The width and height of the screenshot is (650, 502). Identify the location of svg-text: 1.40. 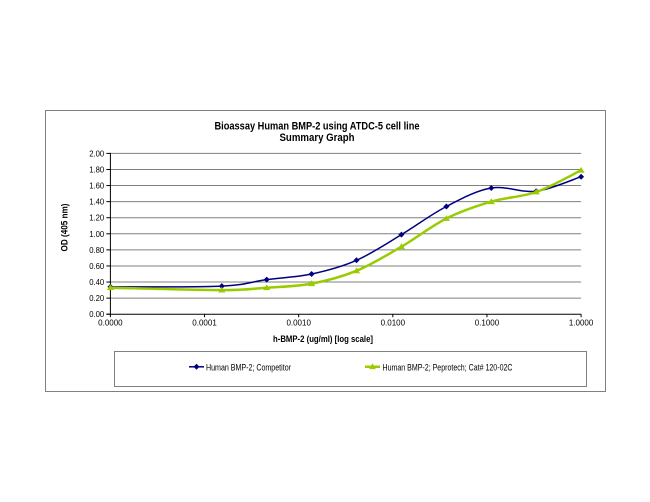
(96, 202).